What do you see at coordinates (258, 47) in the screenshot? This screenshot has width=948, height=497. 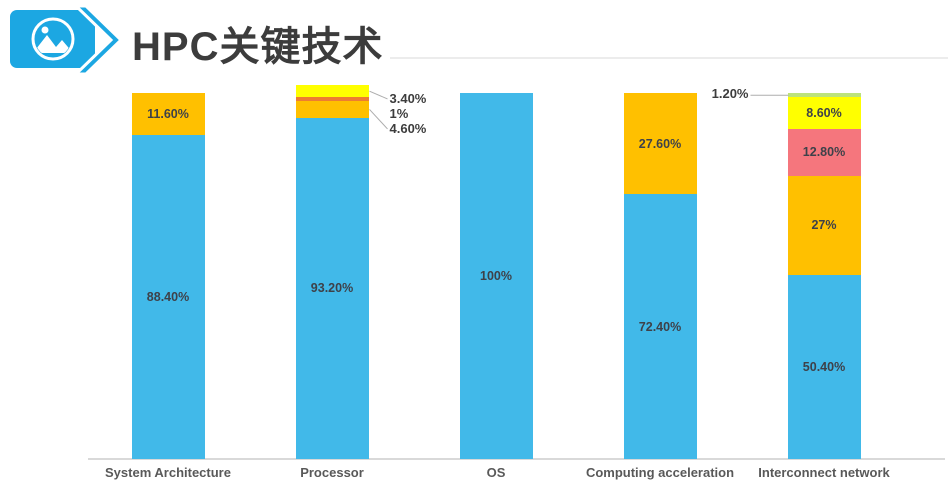 I see `page-title: HPC关键技术` at bounding box center [258, 47].